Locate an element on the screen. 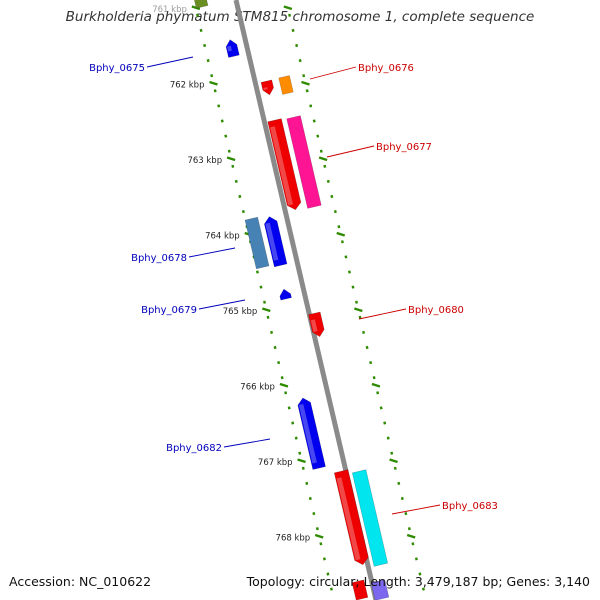 This screenshot has width=600, height=600. gene-label: Bphy_0679 is located at coordinates (169, 310).